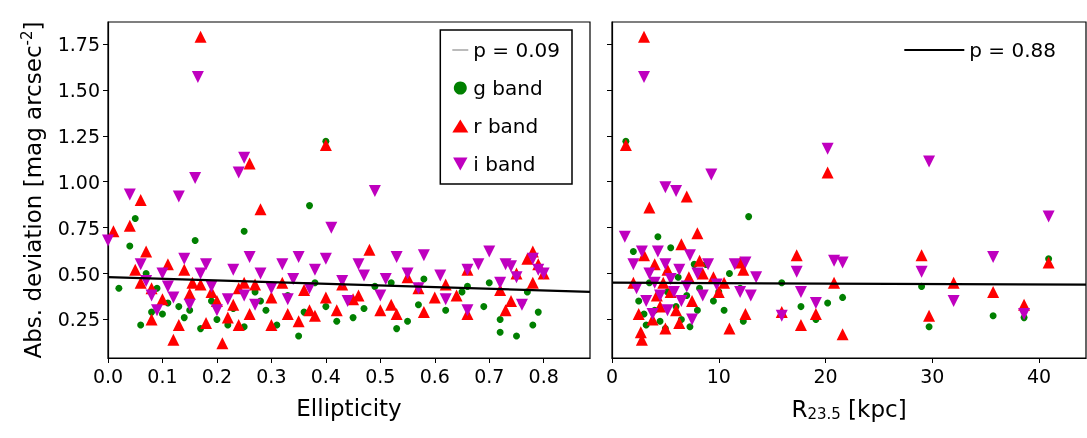 The height and width of the screenshot is (438, 1087). Describe the element at coordinates (543, 375) in the screenshot. I see `x-tick-label: 0.8` at that location.